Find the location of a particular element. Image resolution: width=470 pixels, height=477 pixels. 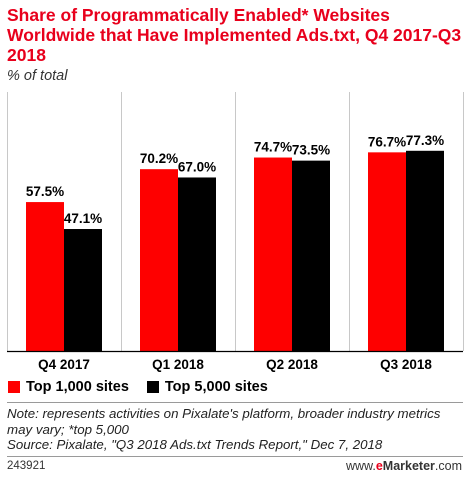

legend-item-top-1000: Top 1,000 sites is located at coordinates (68, 387).